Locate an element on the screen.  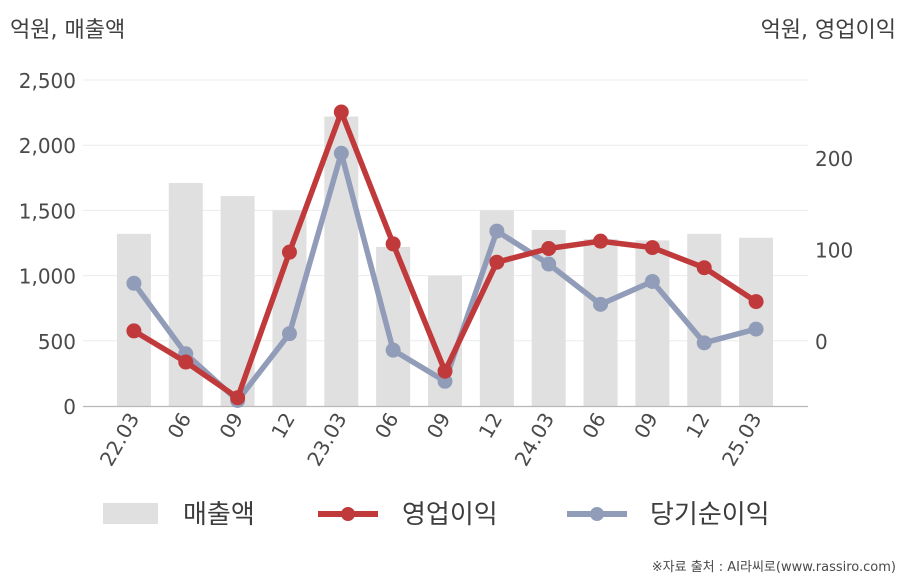
x-tick-label-3: 12 is located at coordinates (283, 426).